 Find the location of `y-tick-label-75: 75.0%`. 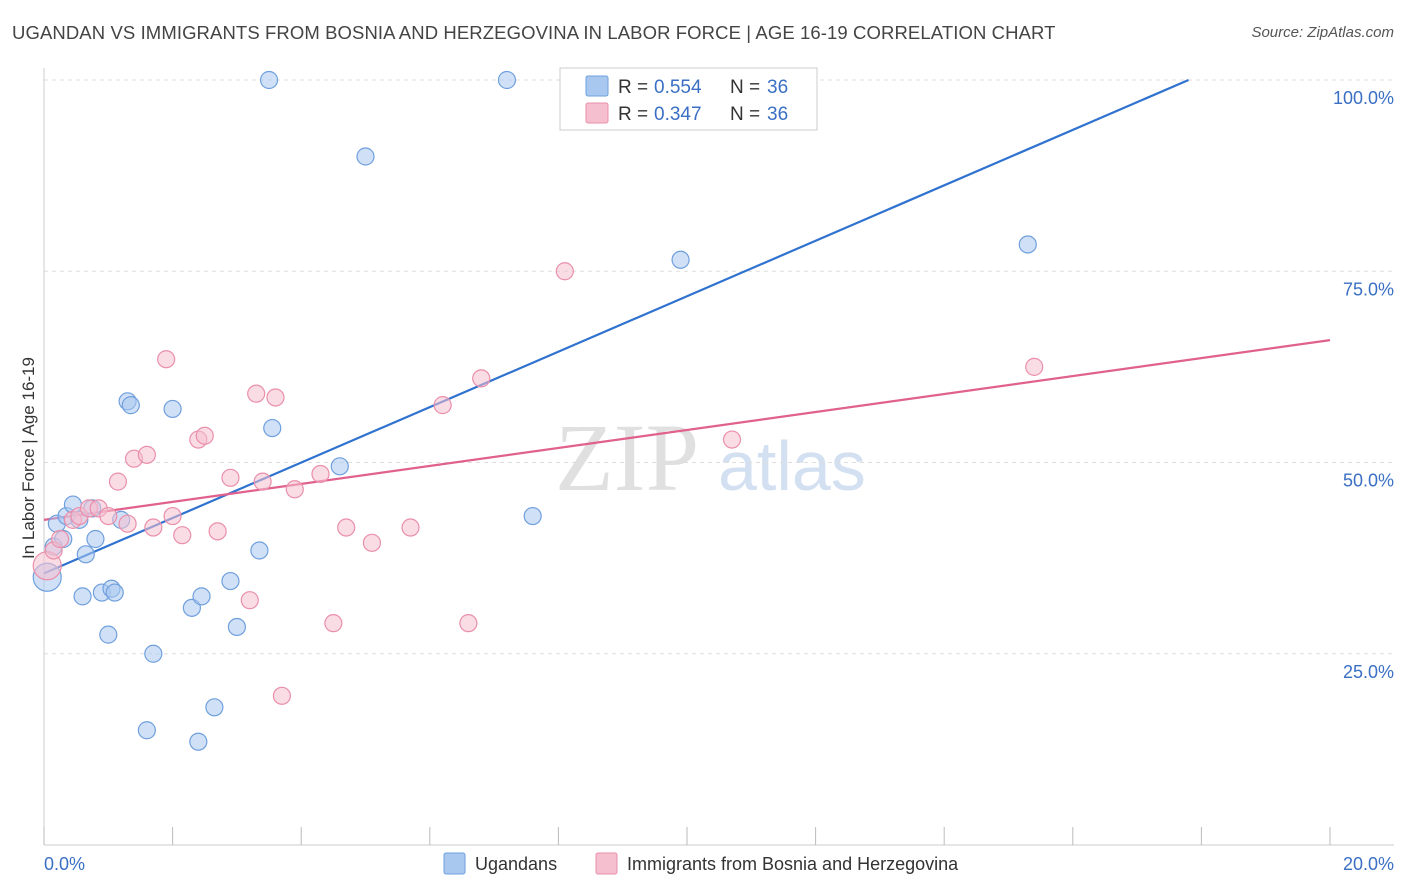

y-tick-label-75: 75.0% is located at coordinates (1368, 289).